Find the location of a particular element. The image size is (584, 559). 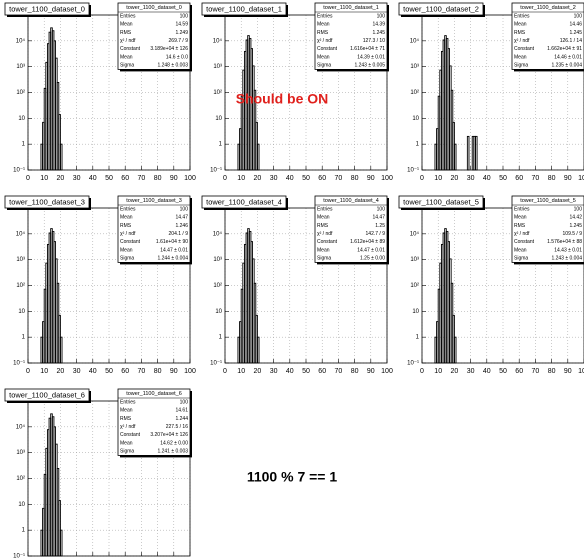

stats-value: 14.6 ± 0.0 is located at coordinates (177, 57).